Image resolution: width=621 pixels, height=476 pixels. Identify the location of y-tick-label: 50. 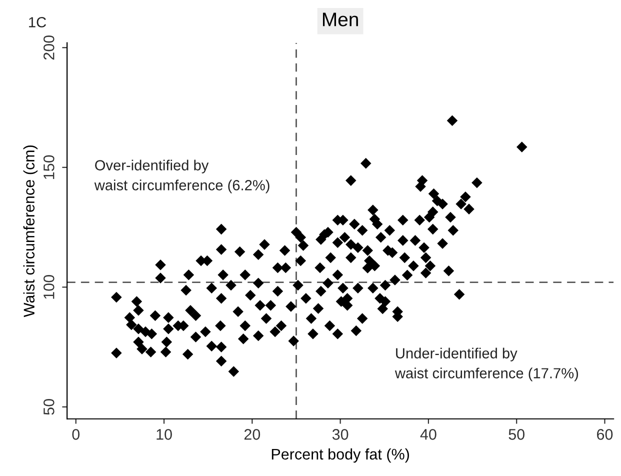
(49, 407).